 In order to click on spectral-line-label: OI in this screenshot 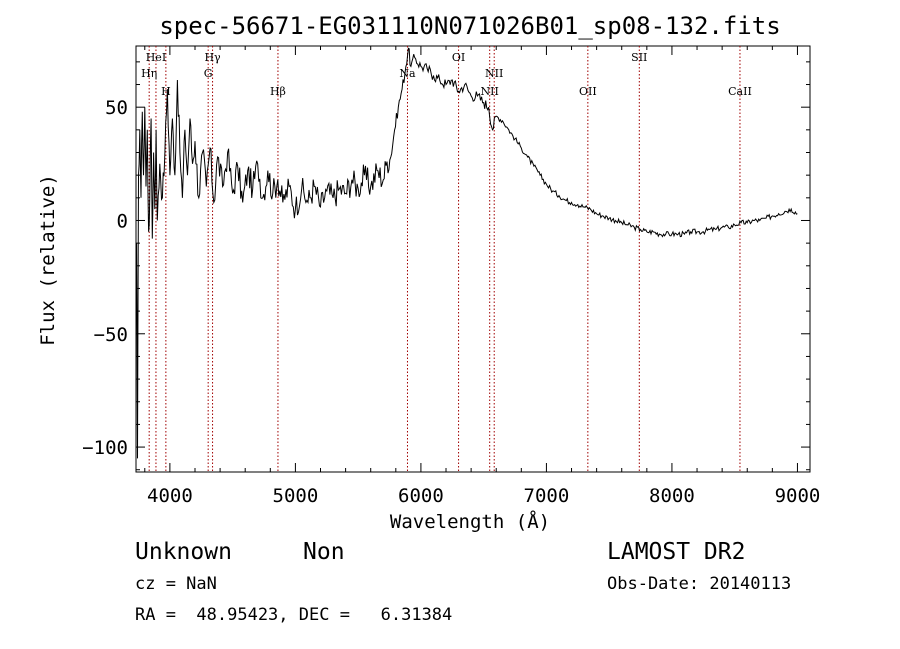, I will do `click(458, 57)`.